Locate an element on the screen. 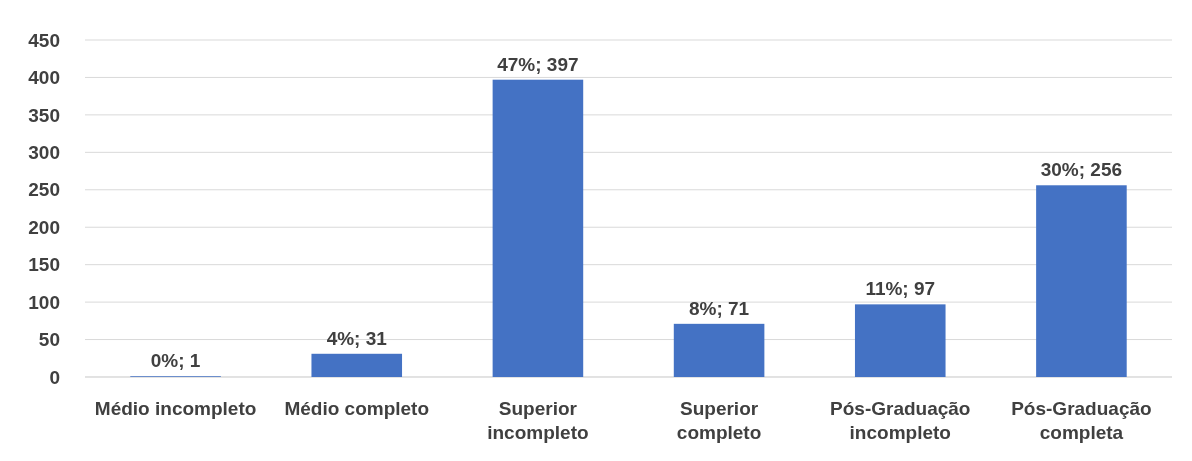  y-tick-label: 450 is located at coordinates (44, 40).